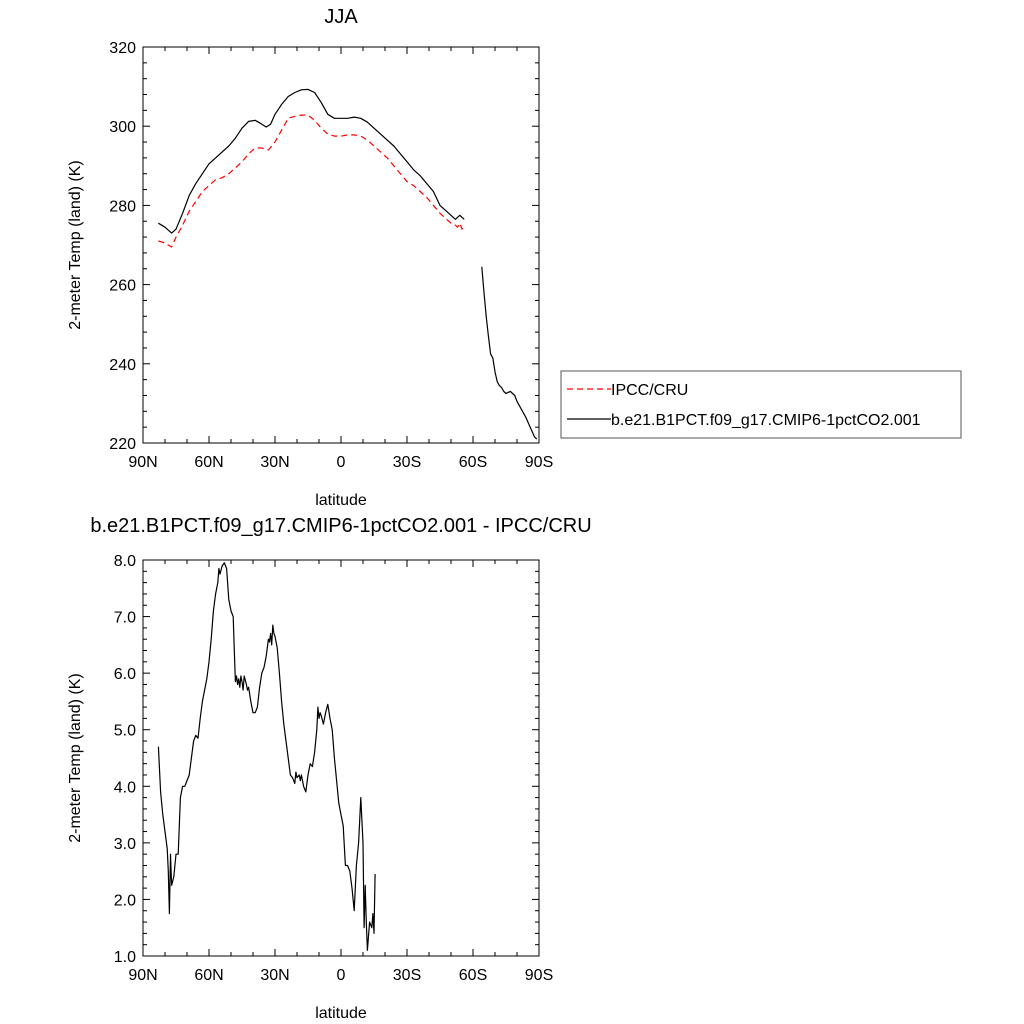 The height and width of the screenshot is (1024, 1024). What do you see at coordinates (125, 900) in the screenshot?
I see `bottom-chart-y-tick-label: 2.0` at bounding box center [125, 900].